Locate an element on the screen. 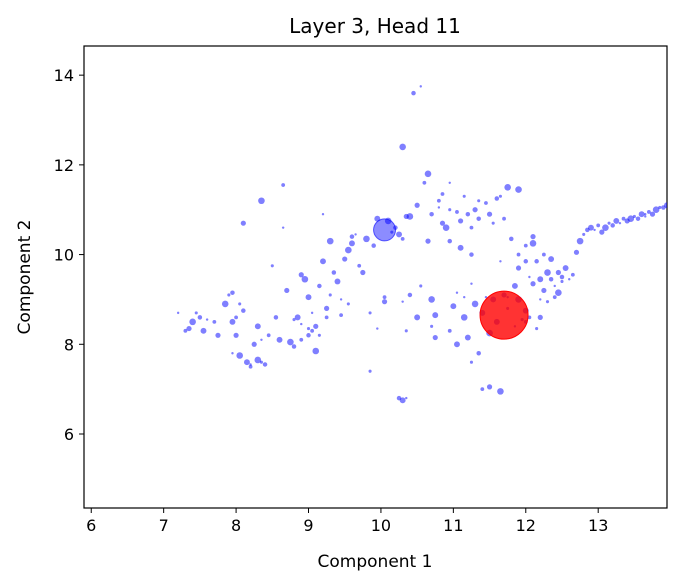 The height and width of the screenshot is (586, 680). y-tick-label: 10 is located at coordinates (64, 255).